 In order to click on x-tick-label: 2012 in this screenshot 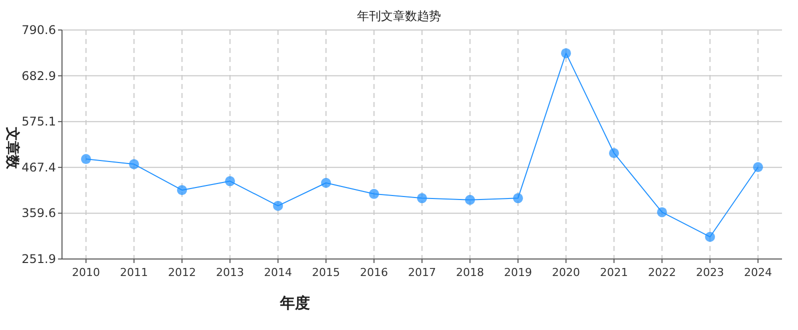, I will do `click(182, 272)`.